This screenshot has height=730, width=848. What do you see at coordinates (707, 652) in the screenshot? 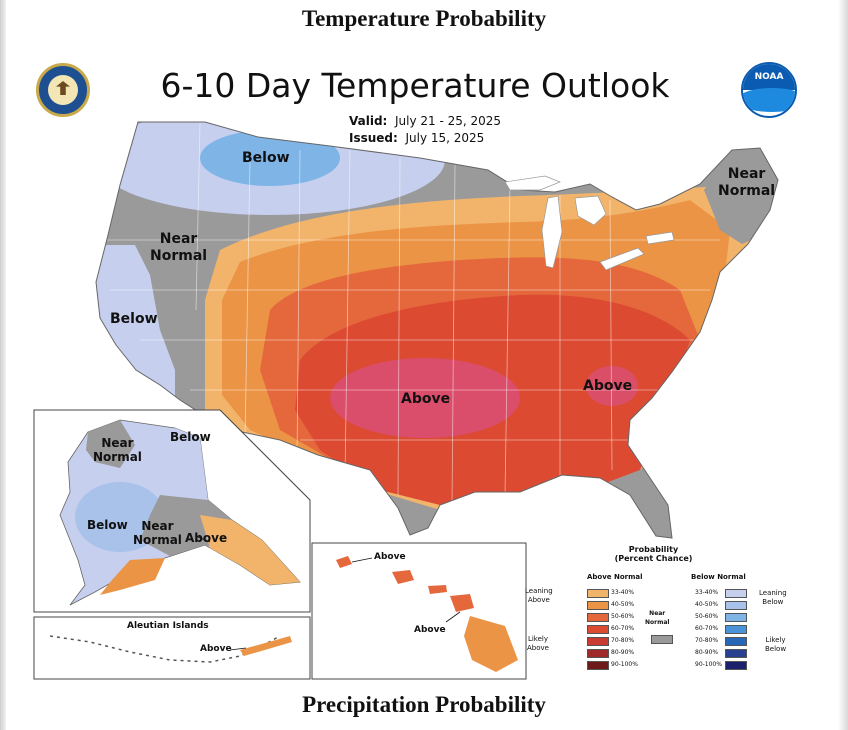
I see `legend-below-range: 80-90%` at bounding box center [707, 652].